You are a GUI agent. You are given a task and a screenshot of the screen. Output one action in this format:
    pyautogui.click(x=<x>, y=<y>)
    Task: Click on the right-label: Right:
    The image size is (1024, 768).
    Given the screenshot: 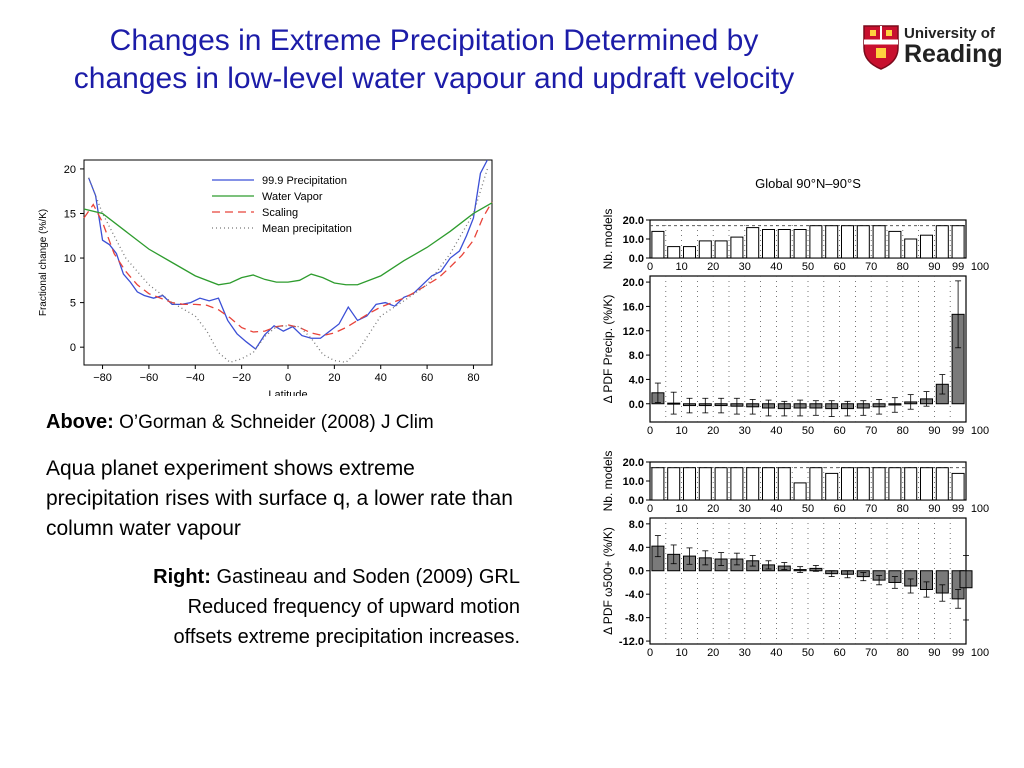 What is the action you would take?
    pyautogui.click(x=182, y=577)
    